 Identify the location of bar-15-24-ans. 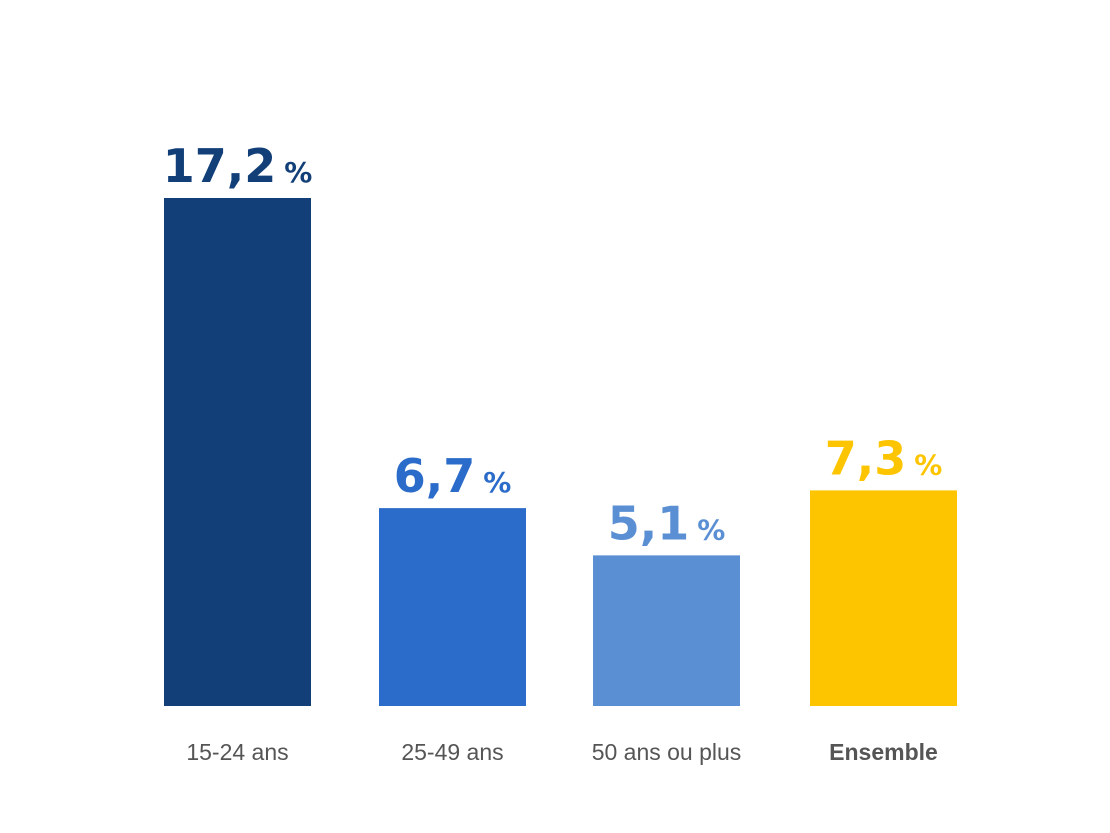
(237, 452).